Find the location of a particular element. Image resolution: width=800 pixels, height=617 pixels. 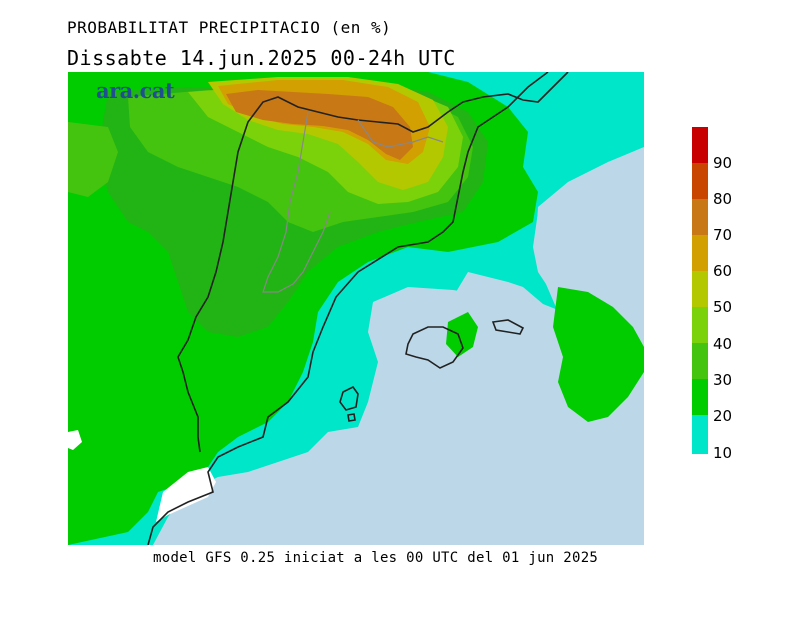

no-data-spot is located at coordinates (75, 440).